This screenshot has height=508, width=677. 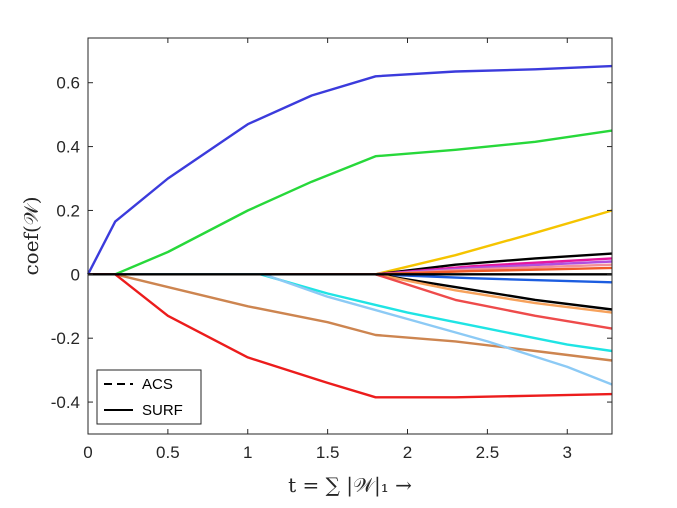 I want to click on legend-box, so click(x=149, y=397).